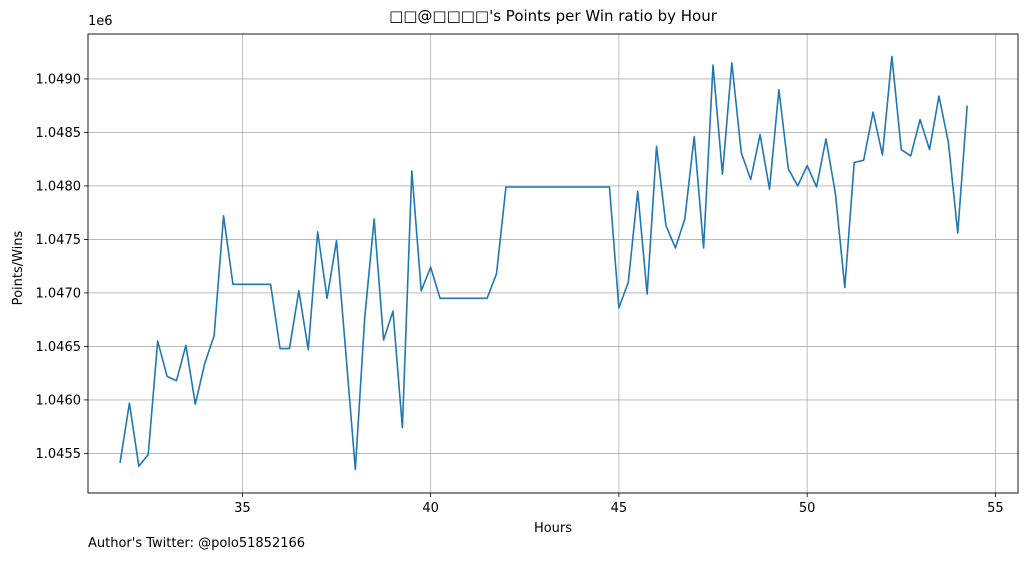 The width and height of the screenshot is (1028, 562). Describe the element at coordinates (59, 293) in the screenshot. I see `y-tick-label: 1.0470` at that location.